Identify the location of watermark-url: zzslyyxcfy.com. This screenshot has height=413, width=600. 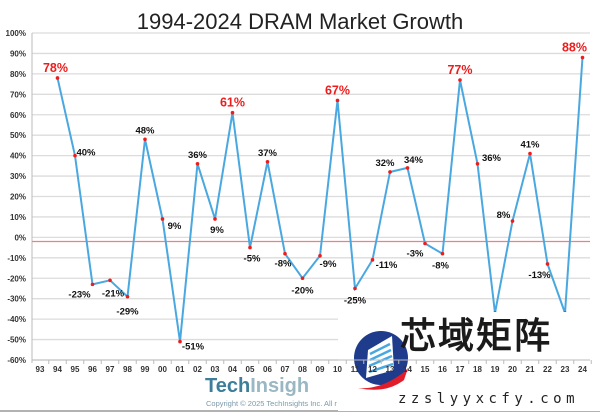
(489, 399).